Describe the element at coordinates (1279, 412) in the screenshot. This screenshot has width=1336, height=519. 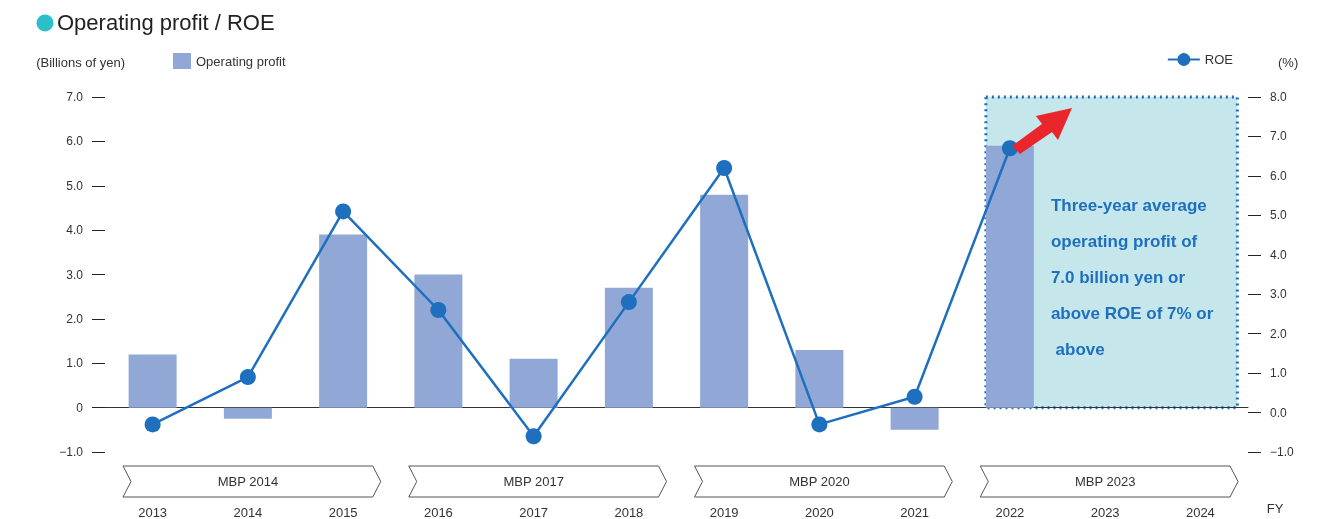
I see `y2-tick-label: 0.0` at that location.